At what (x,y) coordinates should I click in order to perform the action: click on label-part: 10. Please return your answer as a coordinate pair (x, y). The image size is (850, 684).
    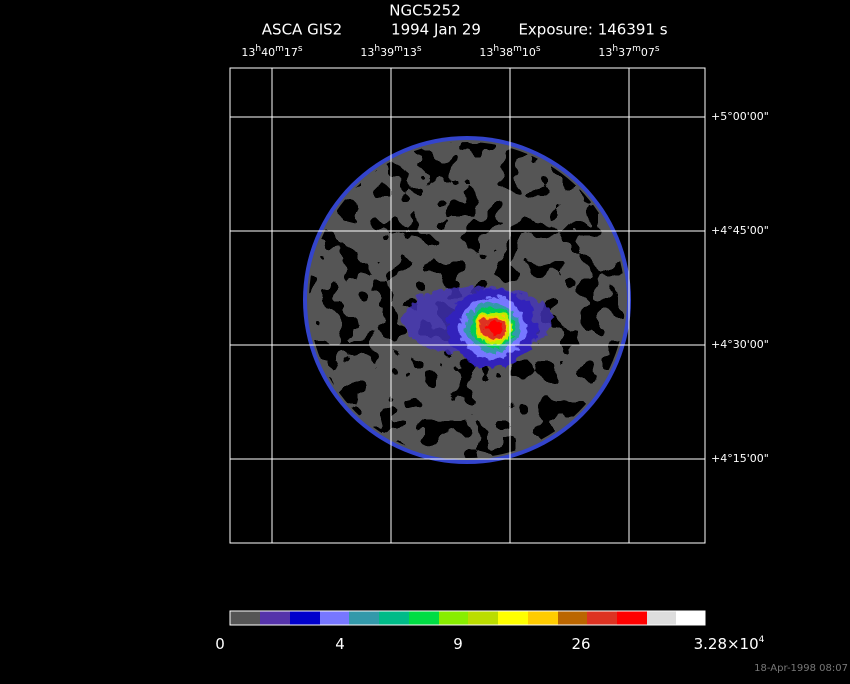
    Looking at the image, I should click on (529, 52).